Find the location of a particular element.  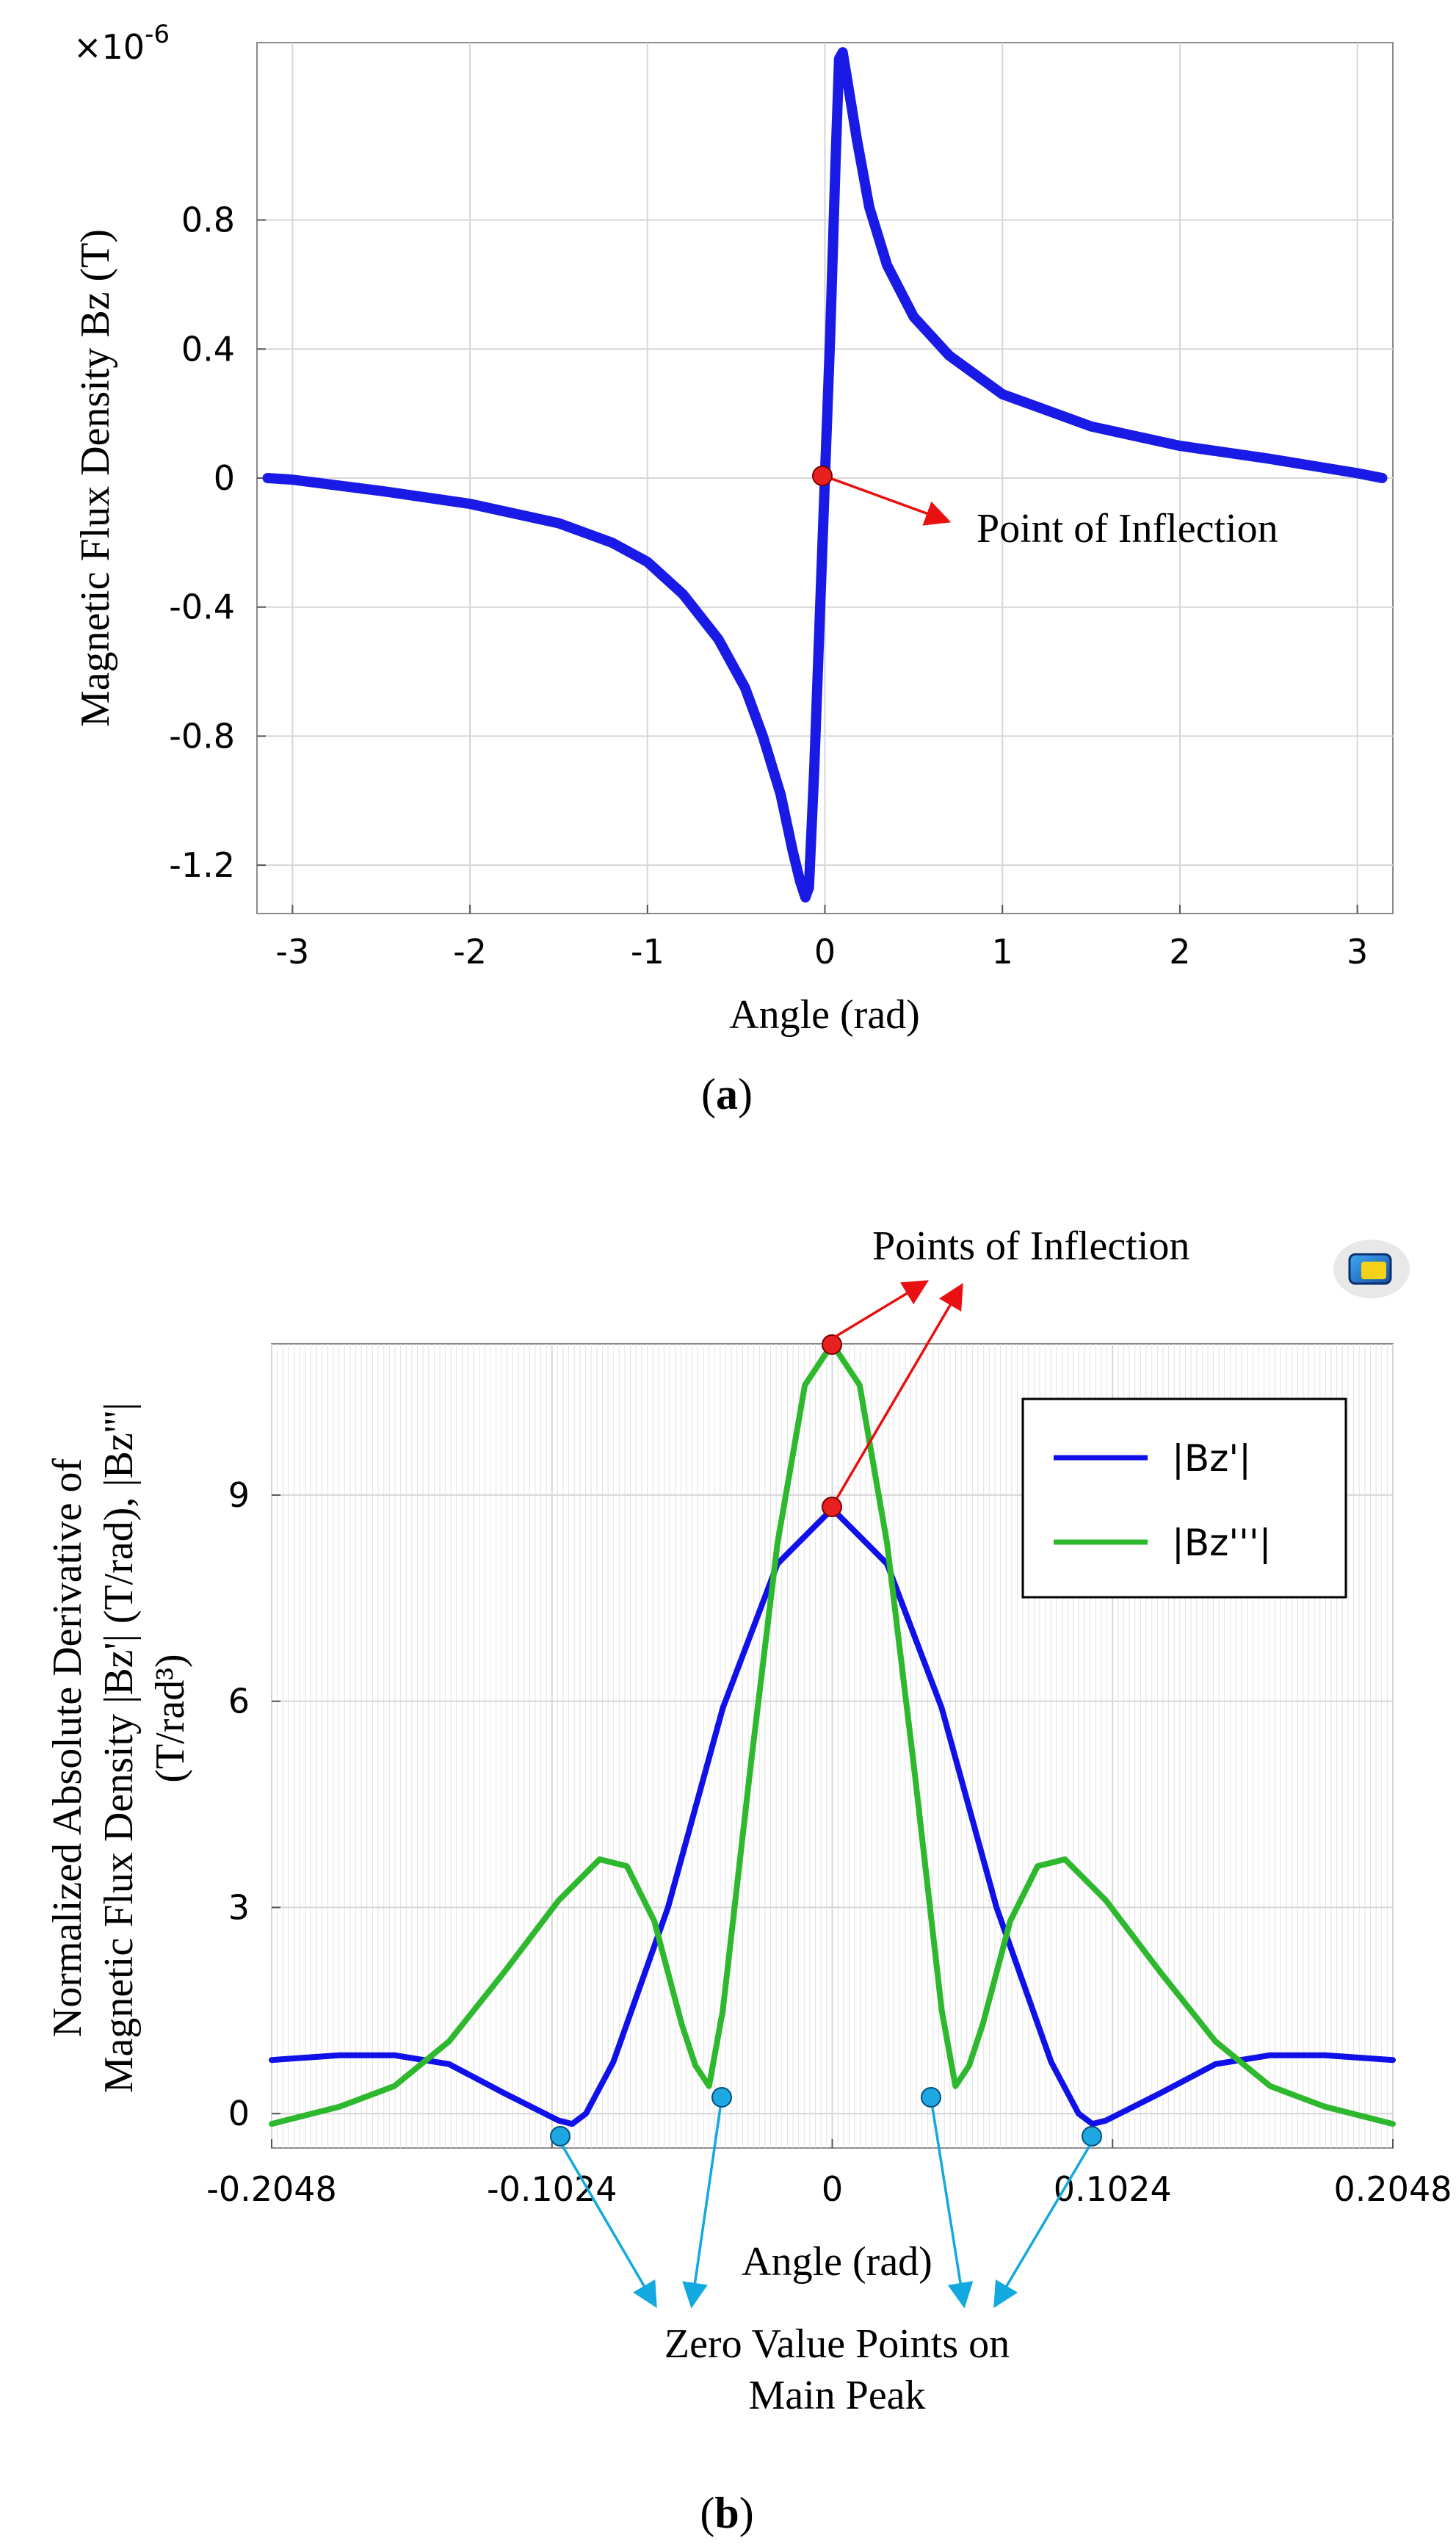

inflection-point-marker-bz1 is located at coordinates (832, 1507).